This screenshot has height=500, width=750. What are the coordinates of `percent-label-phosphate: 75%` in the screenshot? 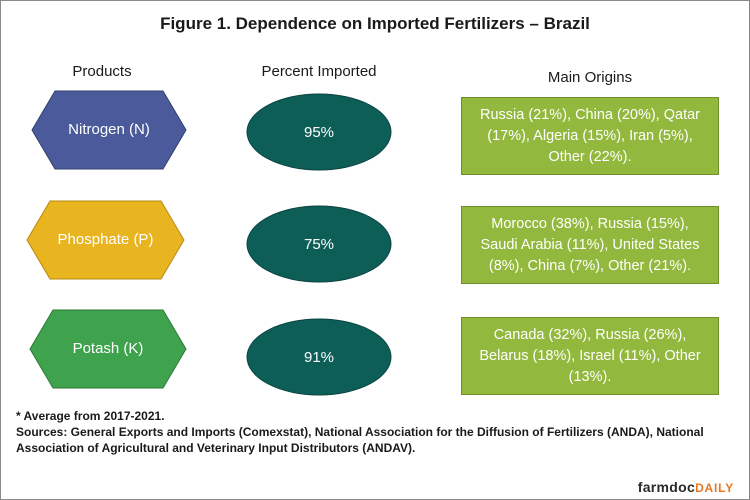 It's located at (319, 244).